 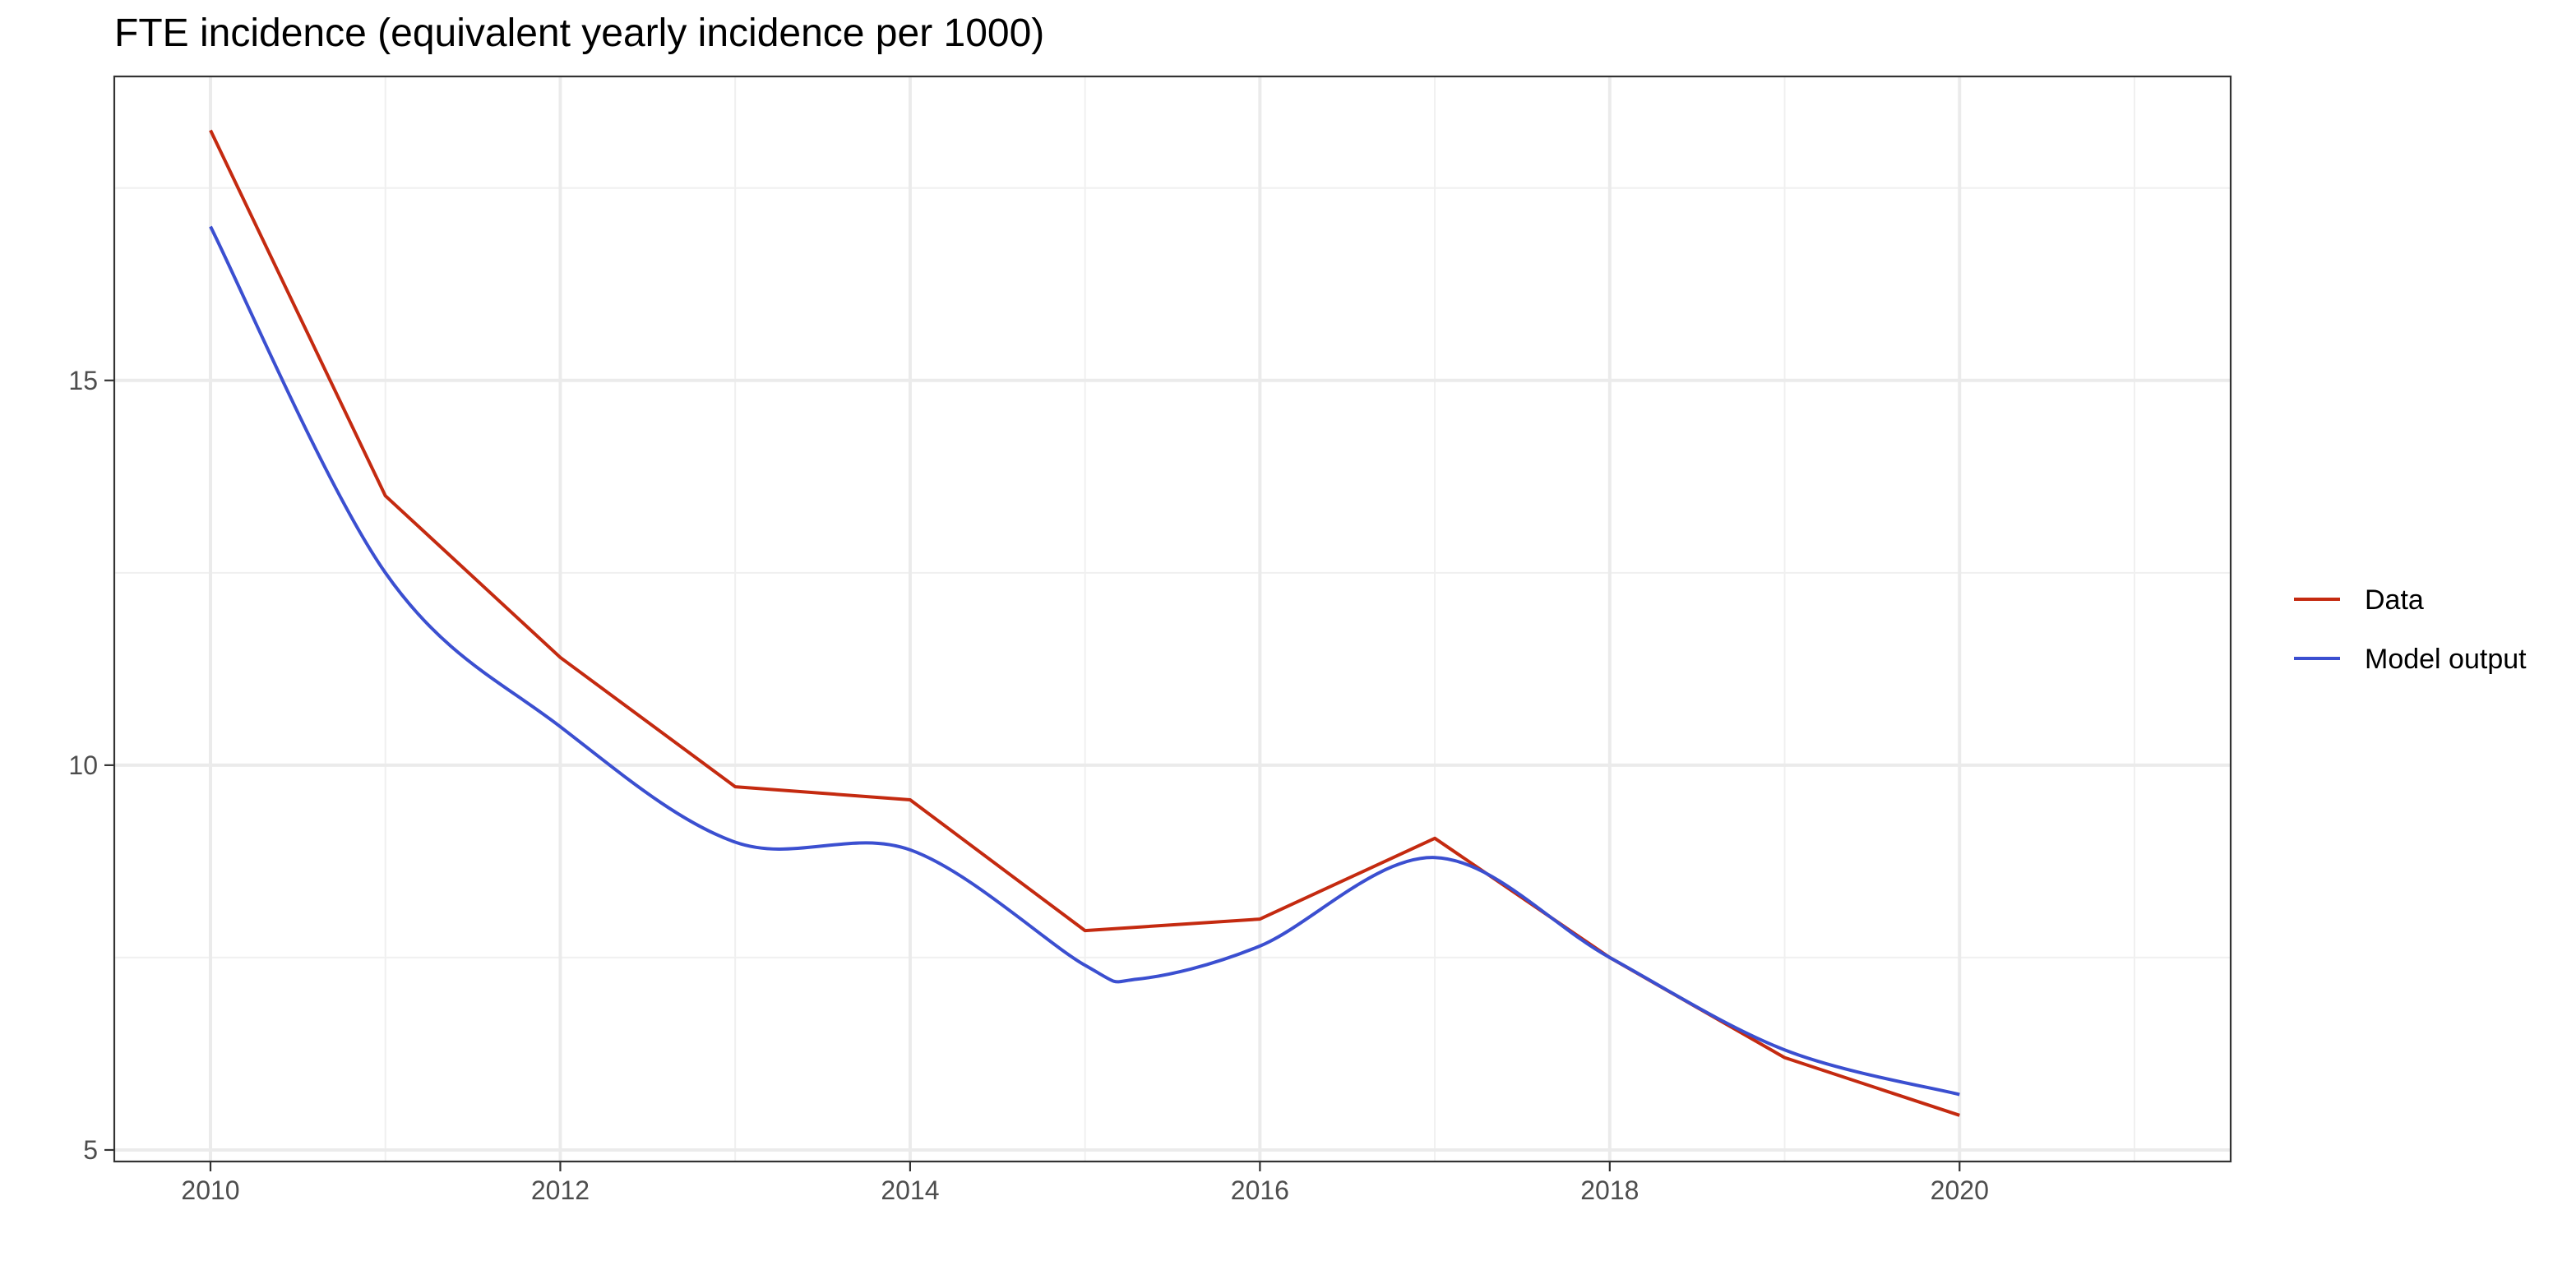 What do you see at coordinates (83, 380) in the screenshot?
I see `y-tick-label: 15` at bounding box center [83, 380].